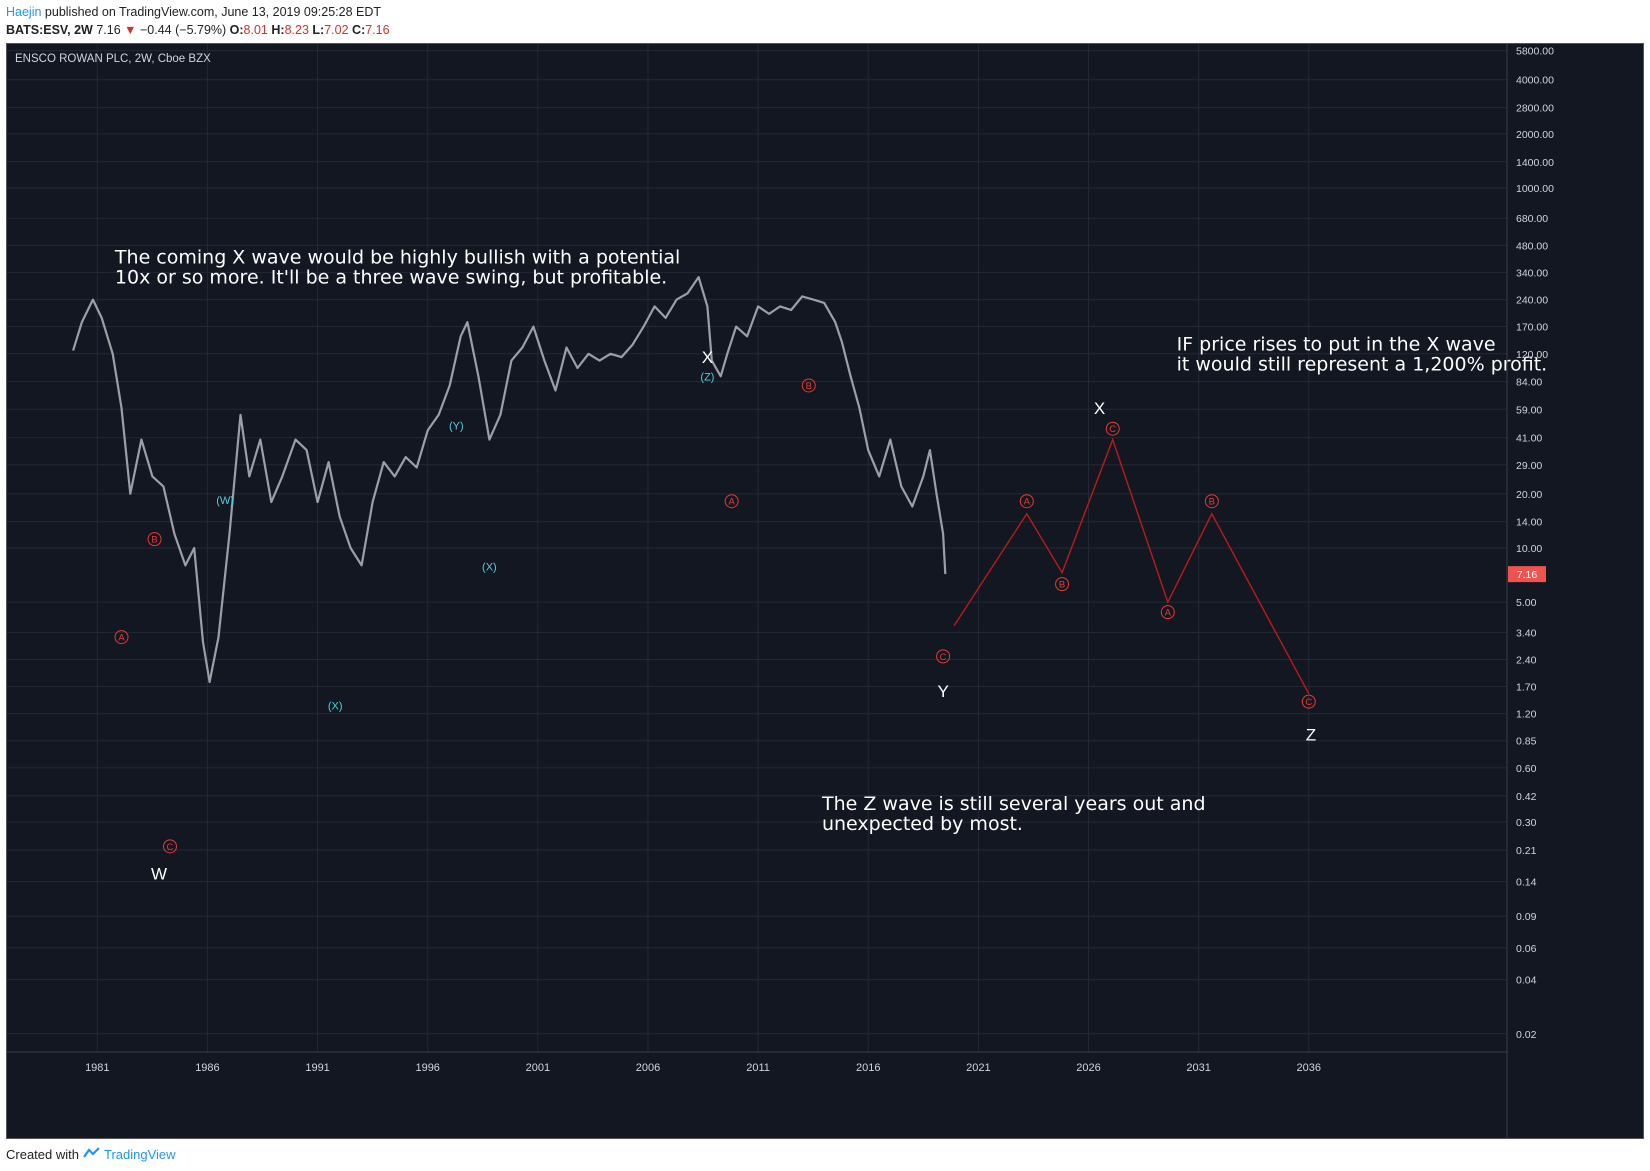 This screenshot has height=1171, width=1650. Describe the element at coordinates (91, 1154) in the screenshot. I see `footer: Created with TradingView` at that location.